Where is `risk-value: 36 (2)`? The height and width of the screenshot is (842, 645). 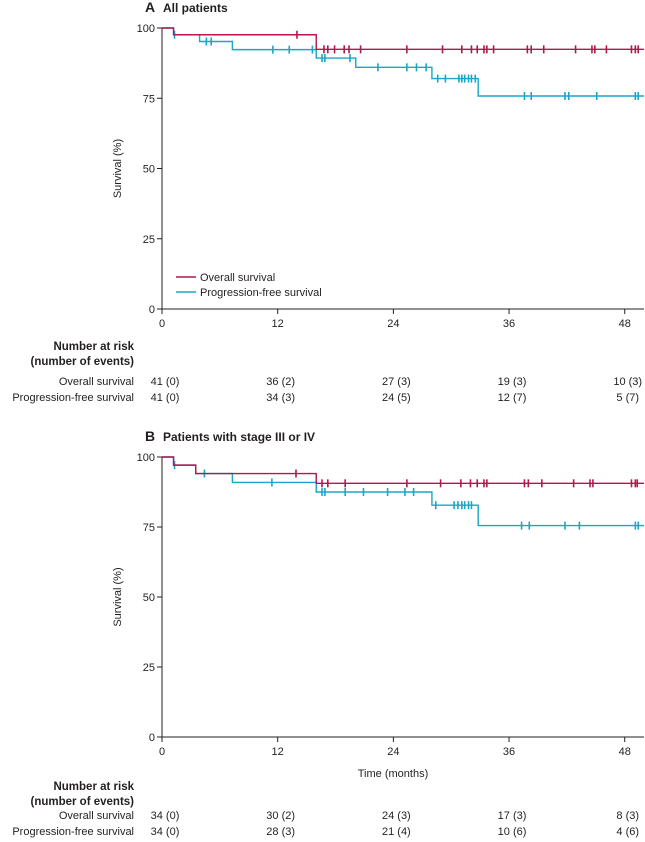 risk-value: 36 (2) is located at coordinates (280, 382).